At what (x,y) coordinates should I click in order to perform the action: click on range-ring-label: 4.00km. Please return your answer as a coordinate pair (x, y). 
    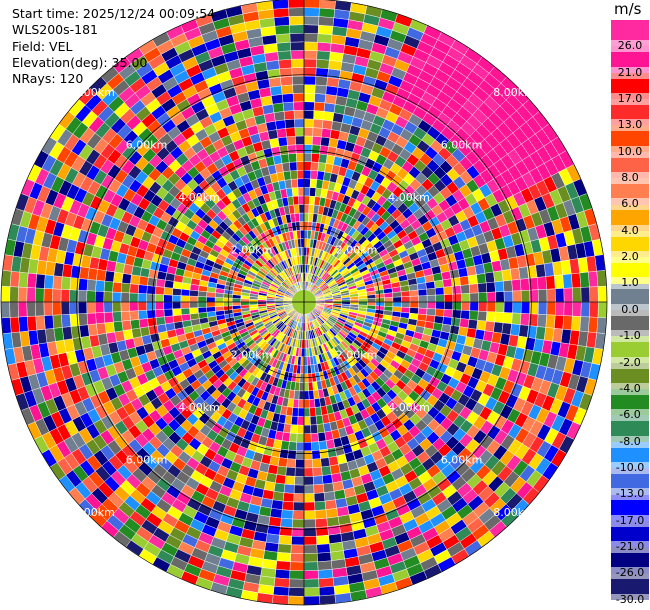
    Looking at the image, I should click on (409, 197).